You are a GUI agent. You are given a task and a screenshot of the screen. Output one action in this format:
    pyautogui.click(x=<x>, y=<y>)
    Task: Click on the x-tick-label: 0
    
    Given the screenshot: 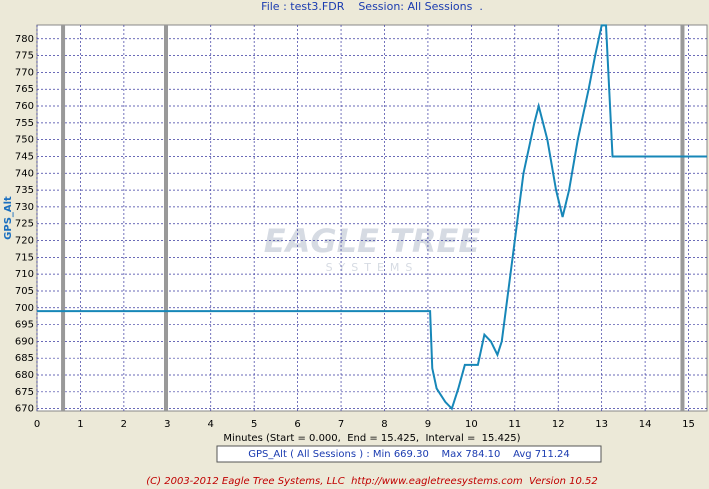 What is the action you would take?
    pyautogui.click(x=37, y=424)
    